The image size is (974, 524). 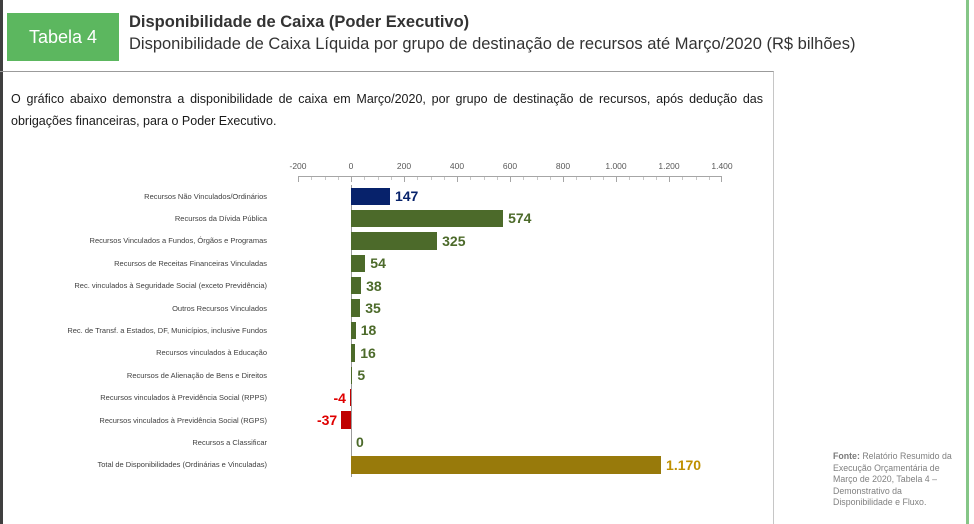 I want to click on bar-row: Recursos da Dívida Pública 574, so click(x=387, y=218).